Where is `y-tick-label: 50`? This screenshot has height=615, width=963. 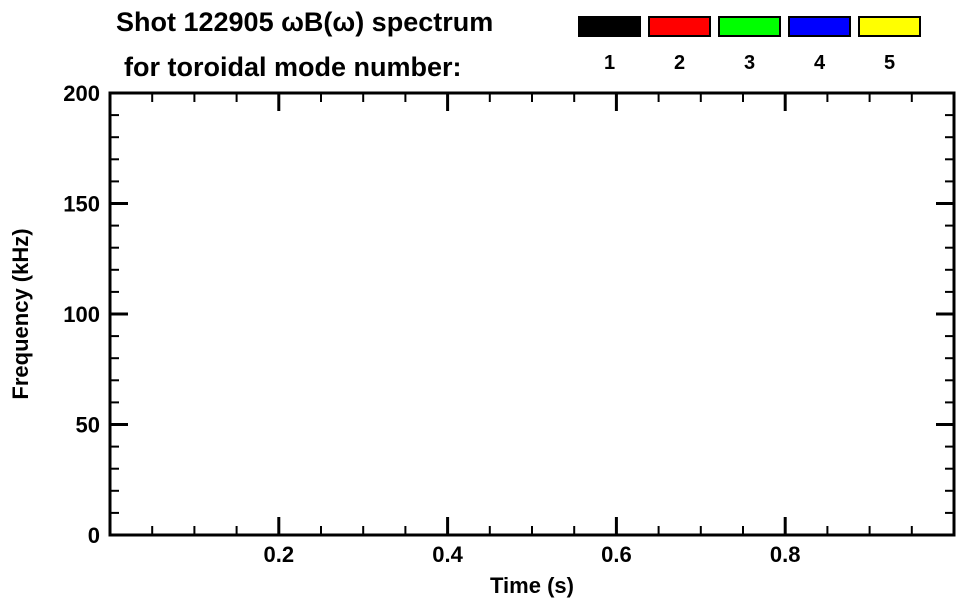
y-tick-label: 50 is located at coordinates (88, 425).